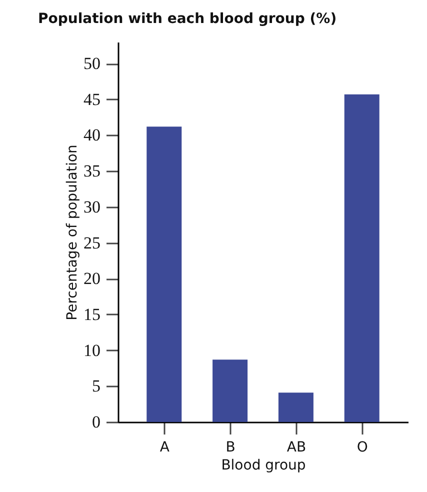  Describe the element at coordinates (92, 314) in the screenshot. I see `y-tick-label: 15` at that location.